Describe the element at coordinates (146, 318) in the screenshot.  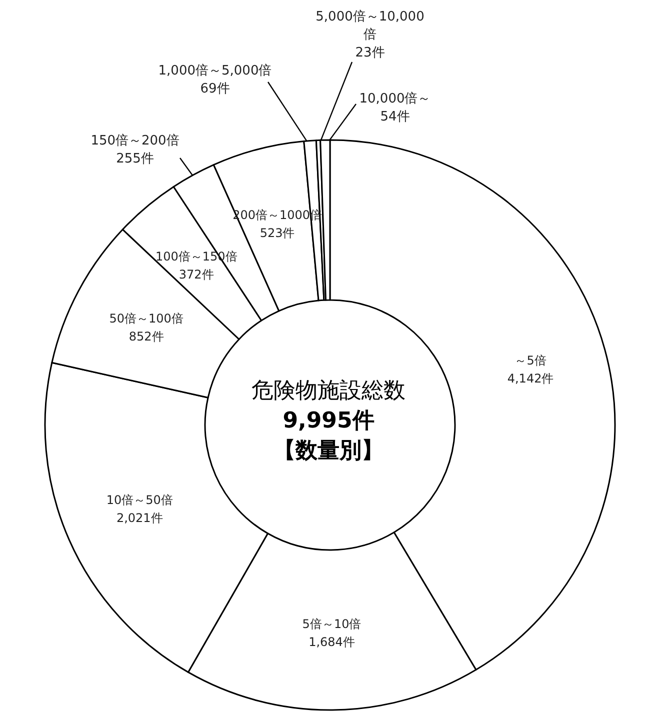
I see `slice-label: 50倍～100倍` at that location.